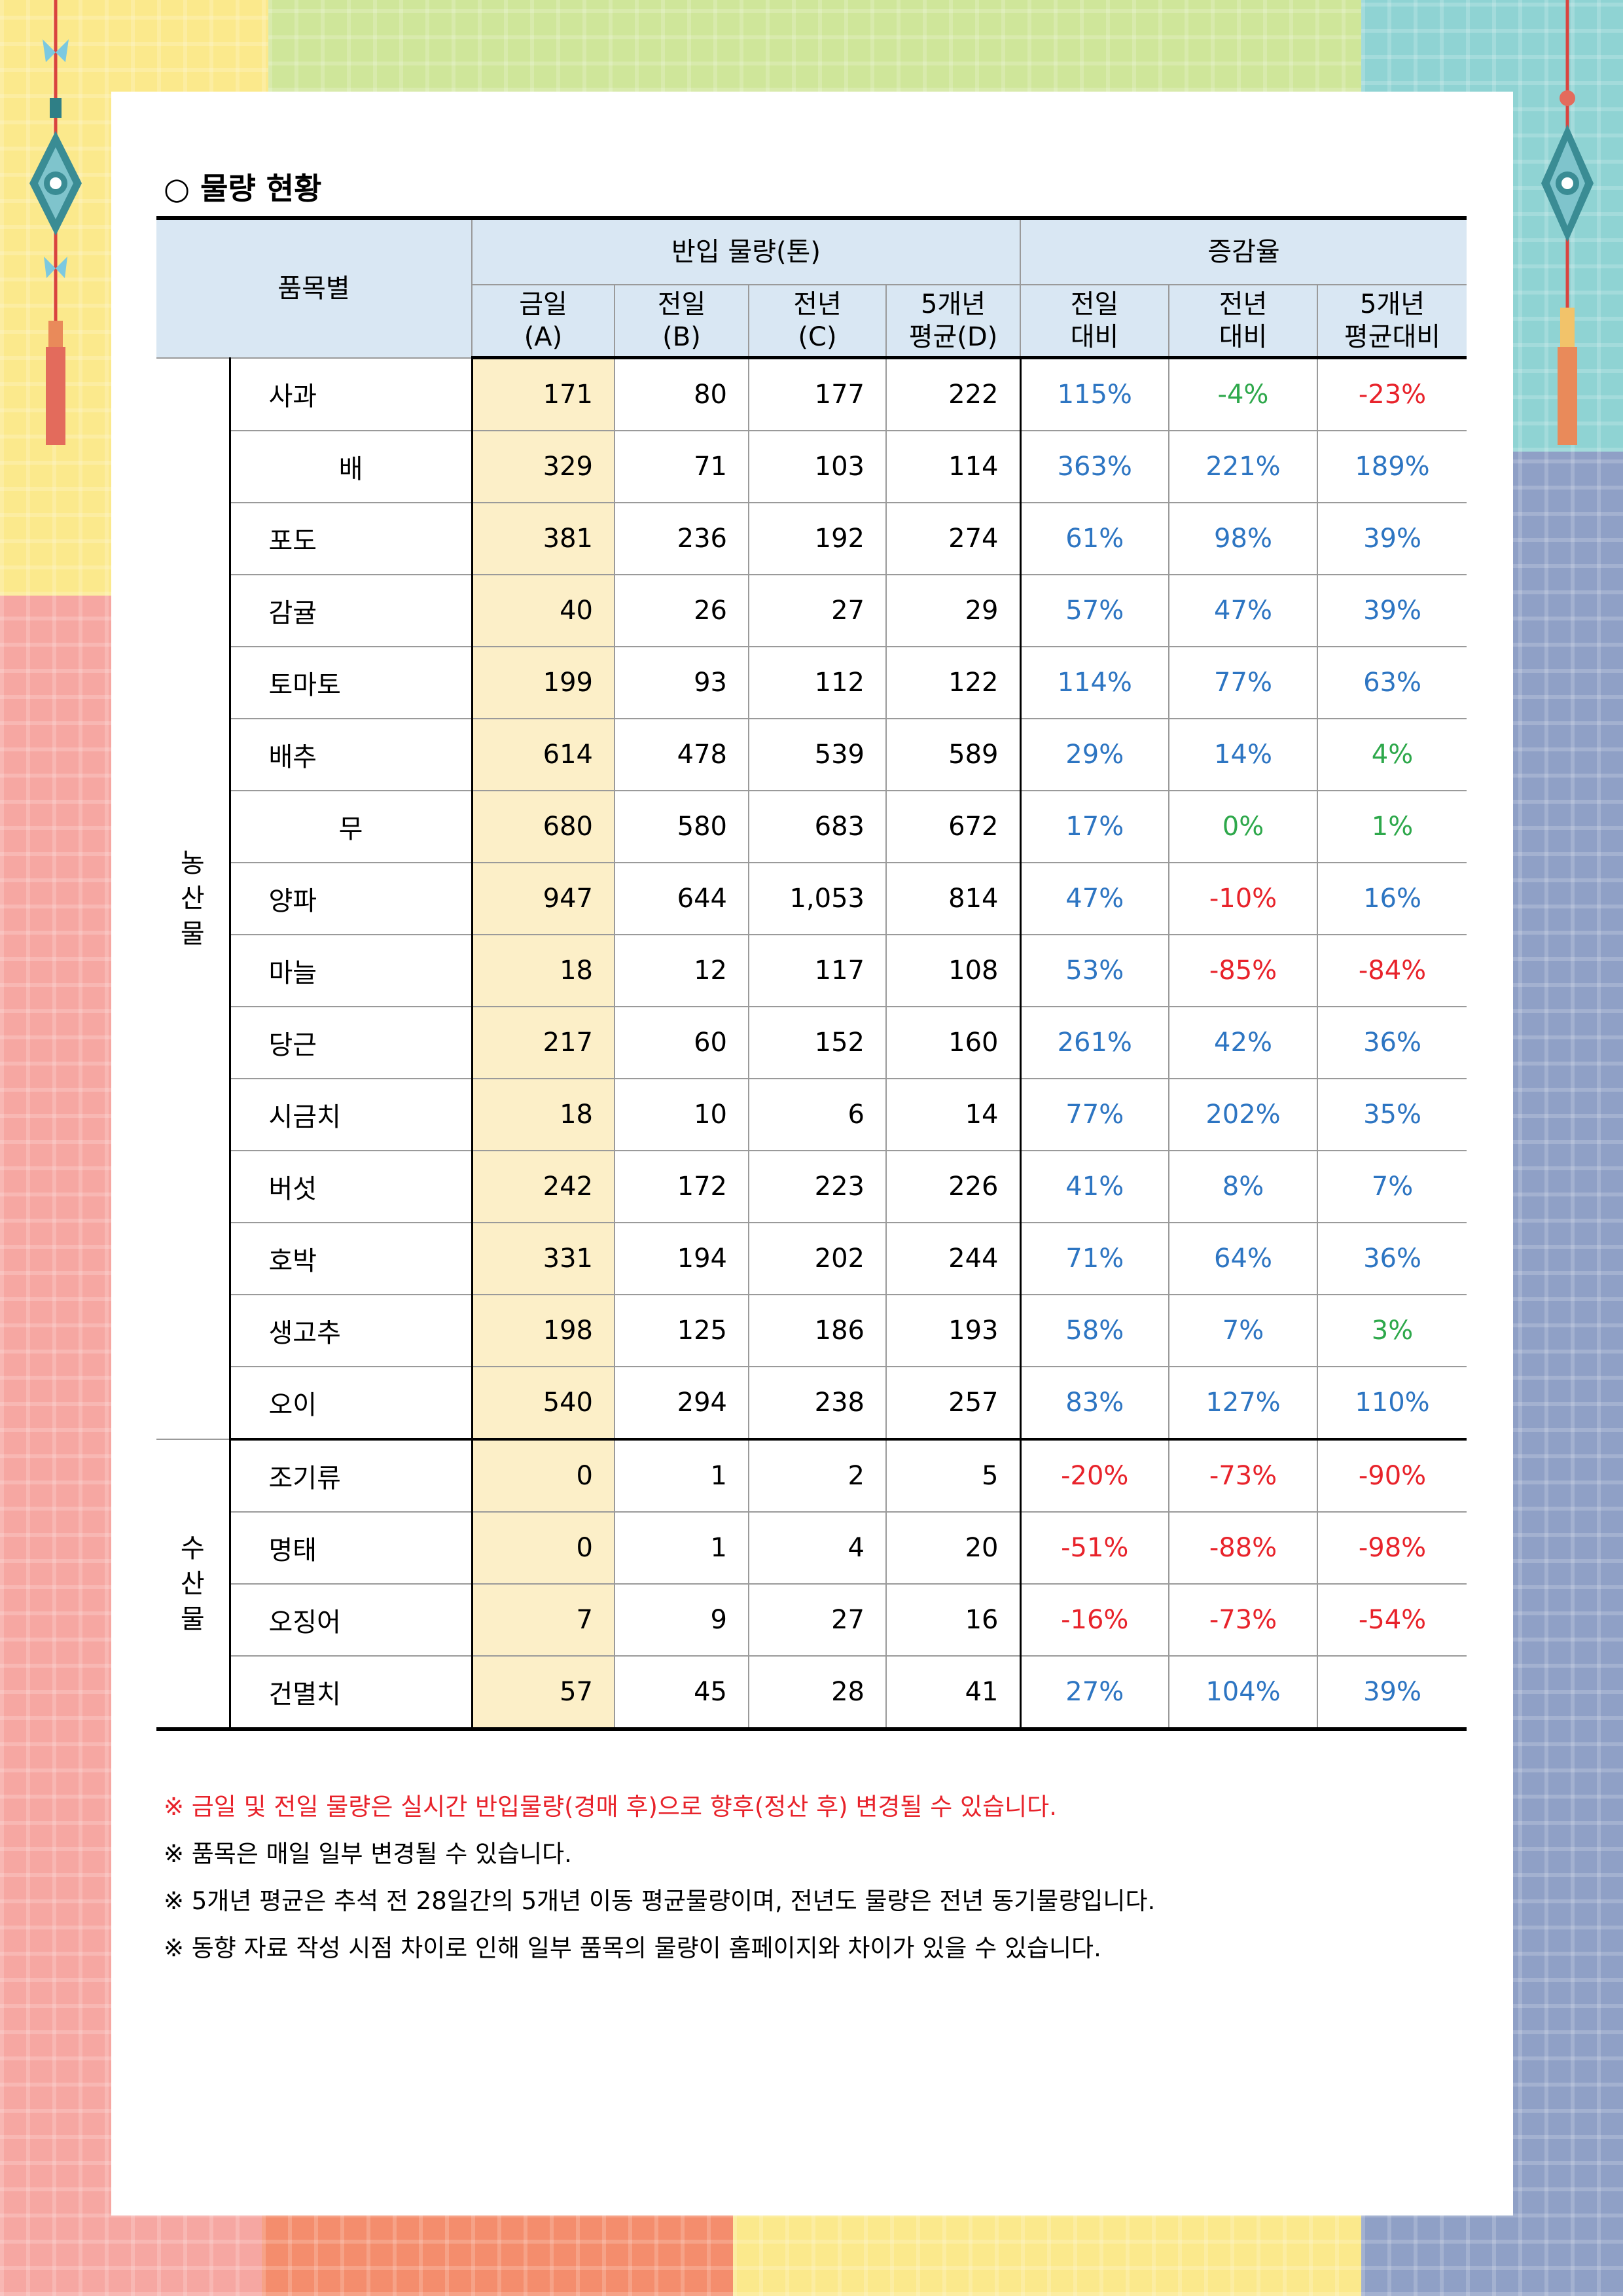 The height and width of the screenshot is (2296, 1623). I want to click on header-item: 품목별, so click(314, 287).